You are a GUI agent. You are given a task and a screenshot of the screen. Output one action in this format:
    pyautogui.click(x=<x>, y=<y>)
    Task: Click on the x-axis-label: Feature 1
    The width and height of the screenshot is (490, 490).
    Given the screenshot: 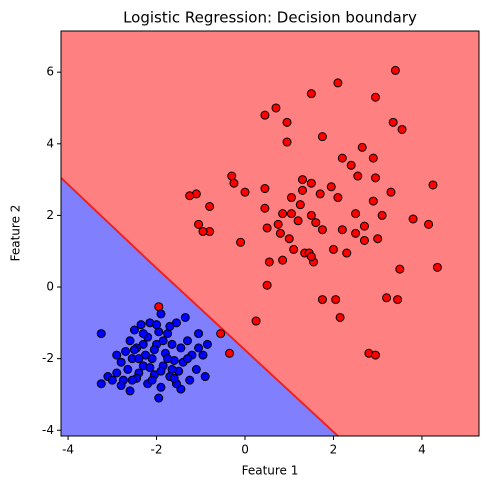 What is the action you would take?
    pyautogui.click(x=270, y=471)
    